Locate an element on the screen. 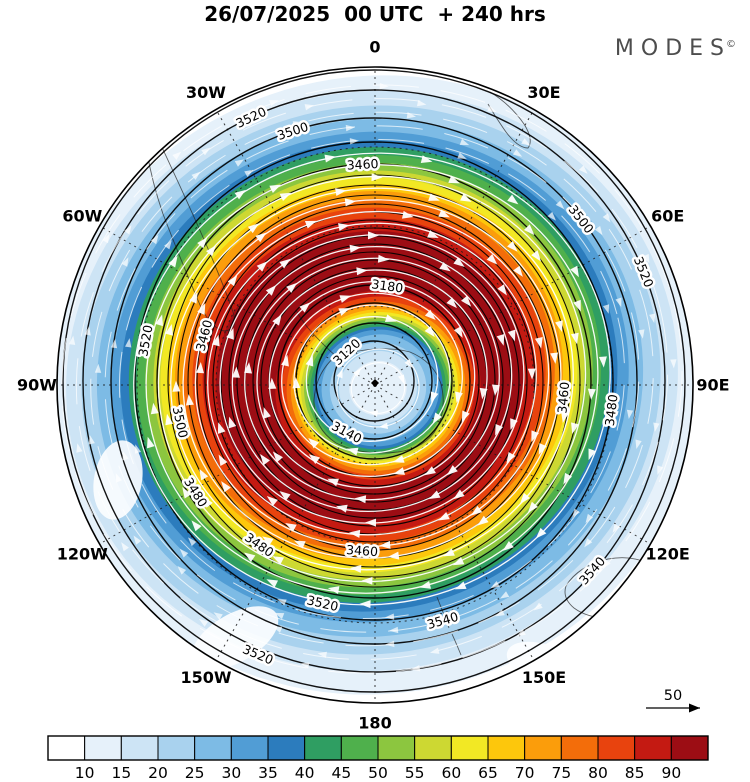 This screenshot has height=782, width=750. longitude-label: 120E is located at coordinates (668, 554).